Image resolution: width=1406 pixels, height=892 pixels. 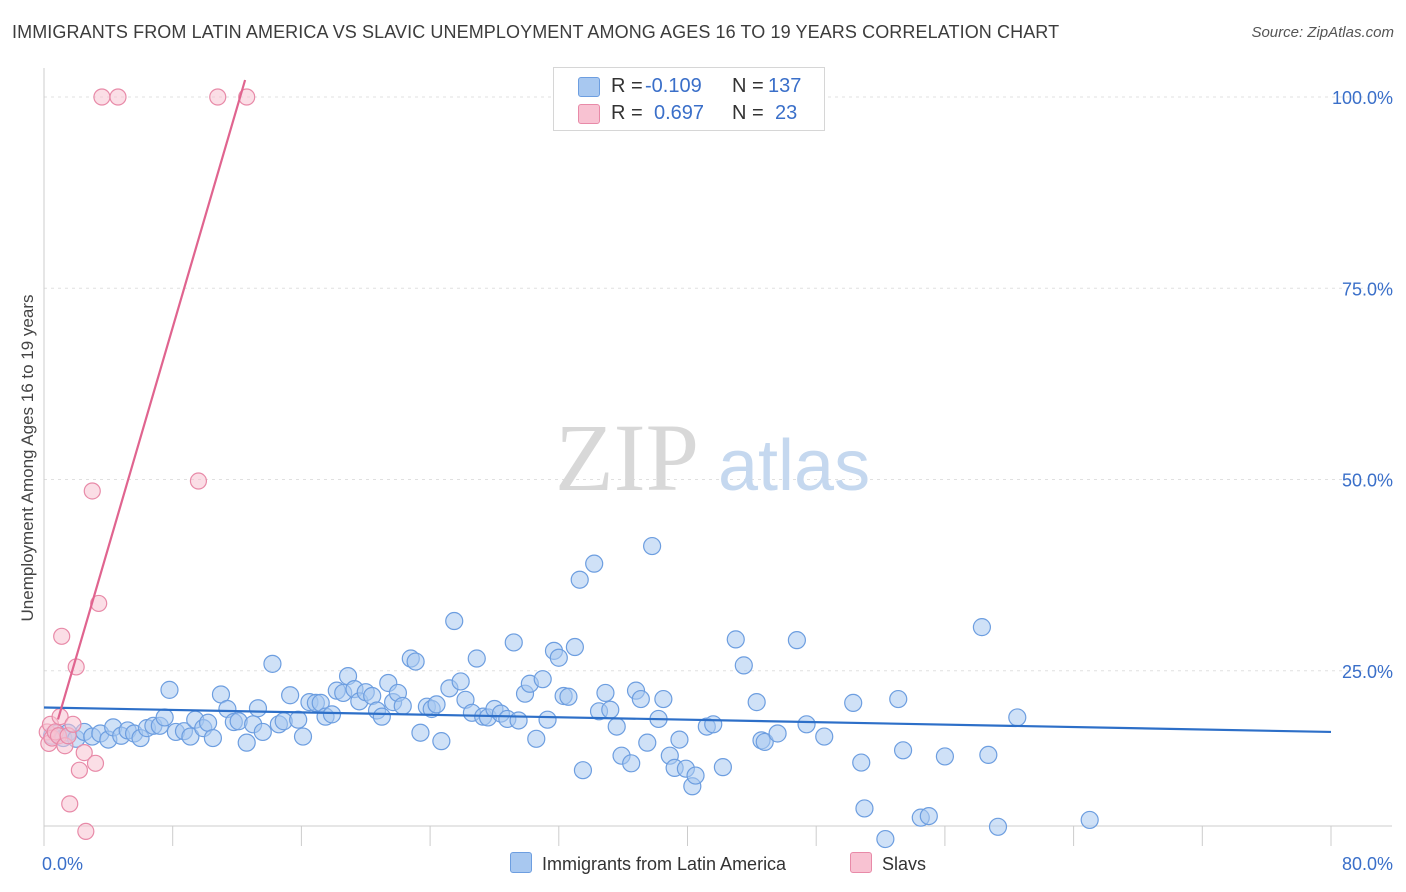 What do you see at coordinates (589, 87) in the screenshot?
I see `legend-swatch-latin-america` at bounding box center [589, 87].